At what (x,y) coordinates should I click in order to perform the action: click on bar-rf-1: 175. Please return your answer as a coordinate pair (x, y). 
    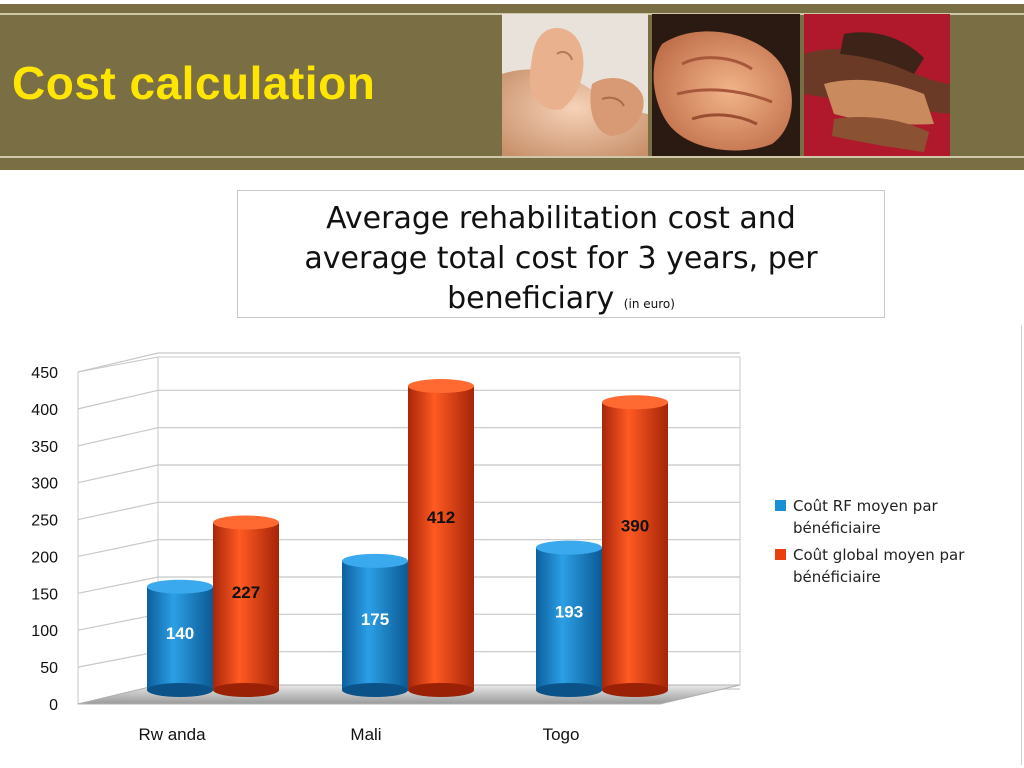
    Looking at the image, I should click on (375, 625).